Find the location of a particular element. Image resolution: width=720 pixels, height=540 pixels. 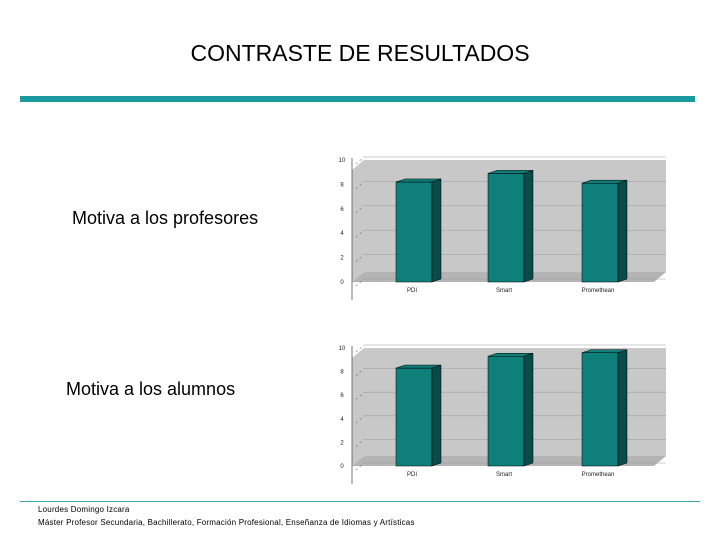

row-label-profesores: Motiva a los profesores is located at coordinates (165, 218).